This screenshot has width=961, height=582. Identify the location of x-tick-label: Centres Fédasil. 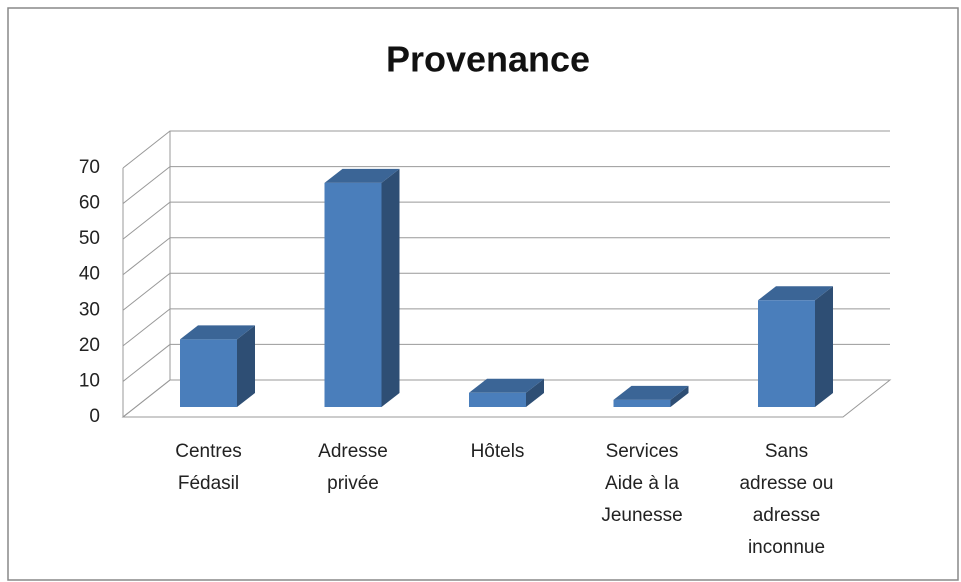
(208, 467).